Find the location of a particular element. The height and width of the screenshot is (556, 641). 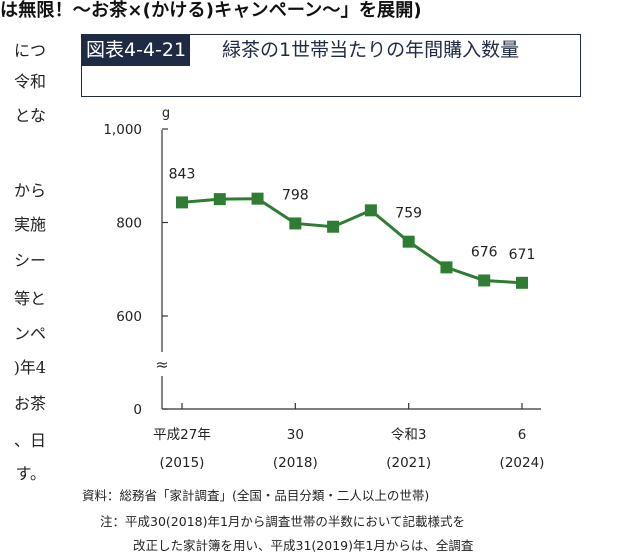

y-tick-label: 1,000 is located at coordinates (122, 130).